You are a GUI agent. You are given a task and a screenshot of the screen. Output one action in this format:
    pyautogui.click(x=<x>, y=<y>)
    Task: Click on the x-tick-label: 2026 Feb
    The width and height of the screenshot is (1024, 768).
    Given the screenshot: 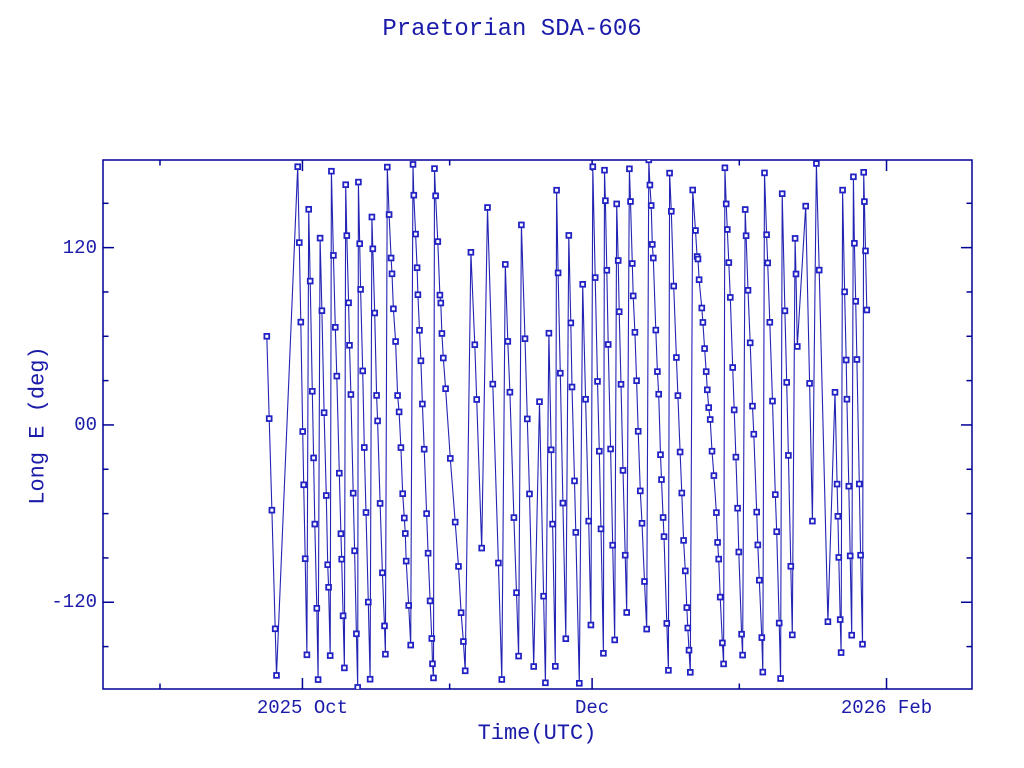 What is the action you would take?
    pyautogui.click(x=886, y=708)
    